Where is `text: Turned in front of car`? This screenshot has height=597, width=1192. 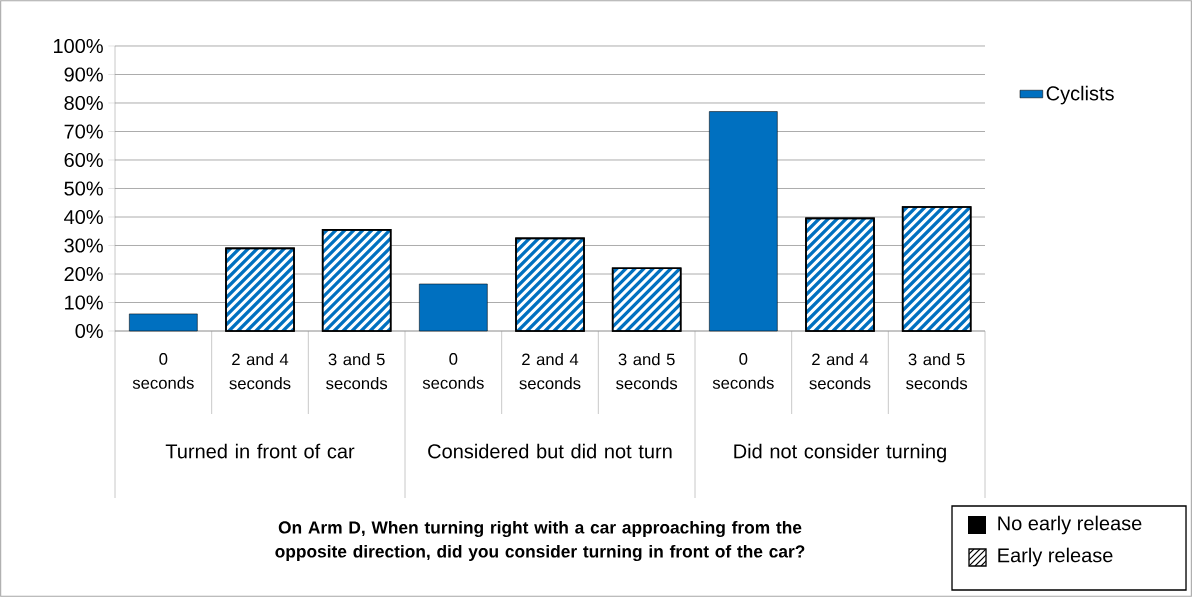
text: Turned in front of car is located at coordinates (260, 451).